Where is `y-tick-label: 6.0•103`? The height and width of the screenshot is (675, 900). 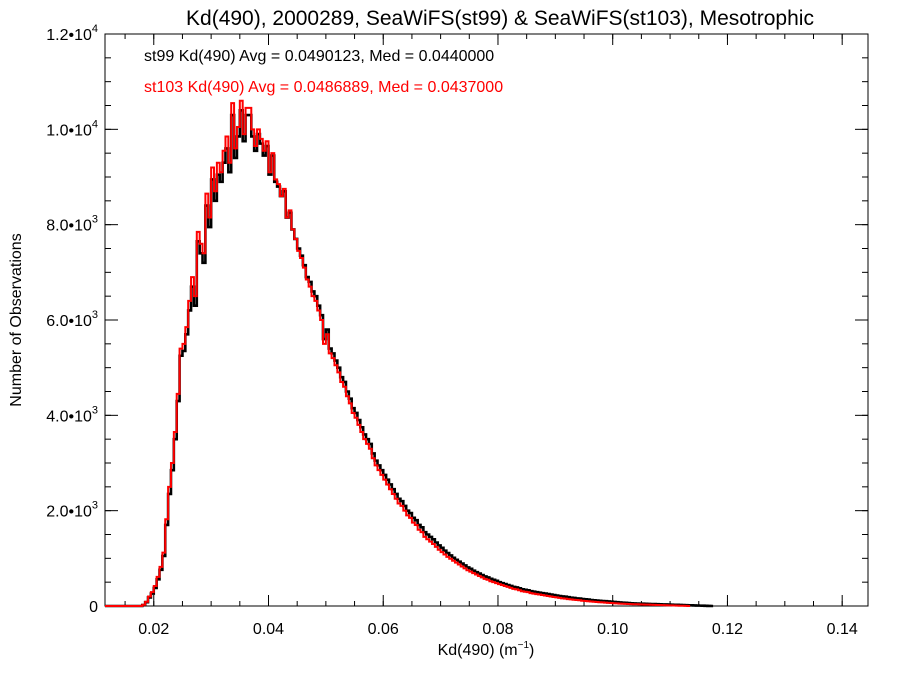 y-tick-label: 6.0•103 is located at coordinates (72, 319).